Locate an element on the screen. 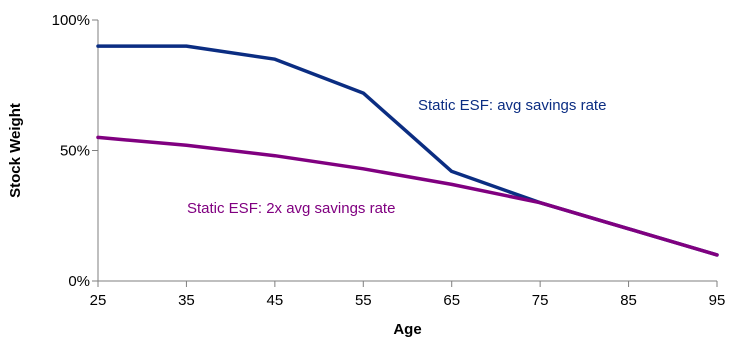  x-tick-label: 35 is located at coordinates (186, 300).